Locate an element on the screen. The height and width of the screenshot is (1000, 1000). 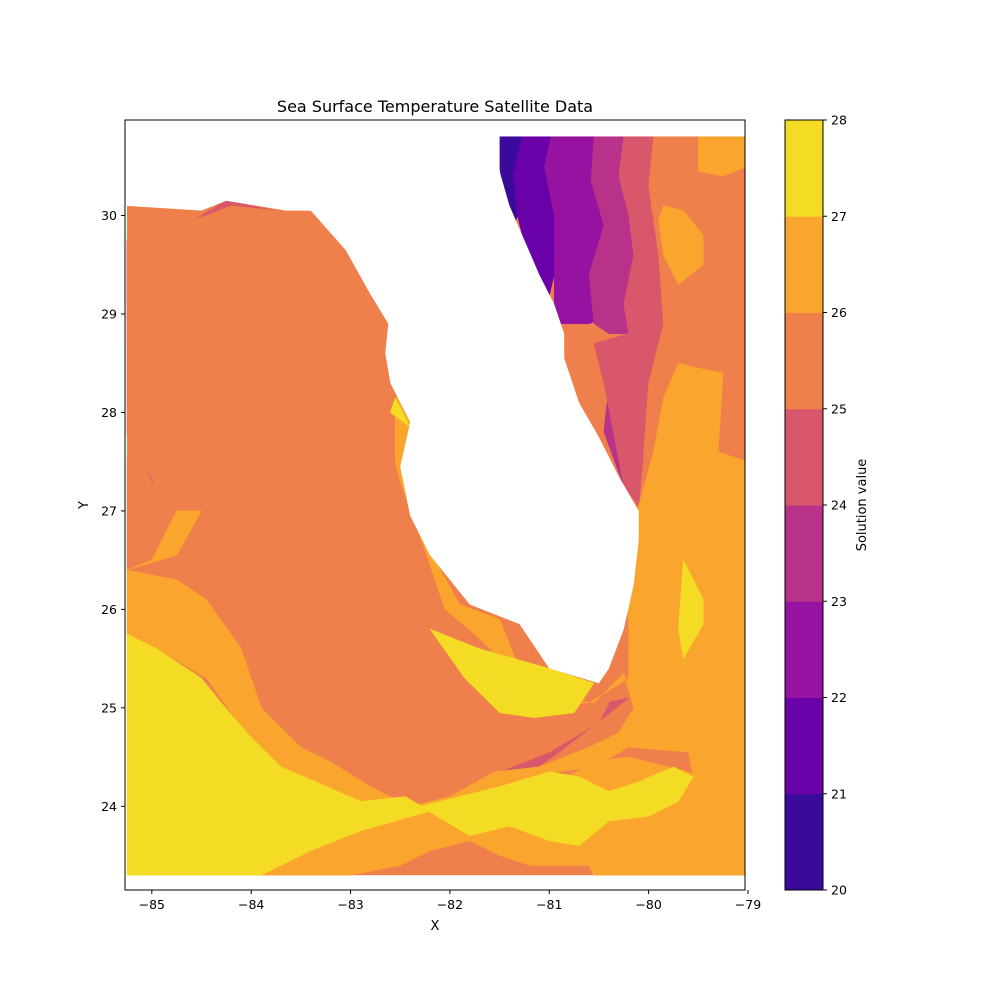
colorbar-label: Solution value is located at coordinates (862, 505).